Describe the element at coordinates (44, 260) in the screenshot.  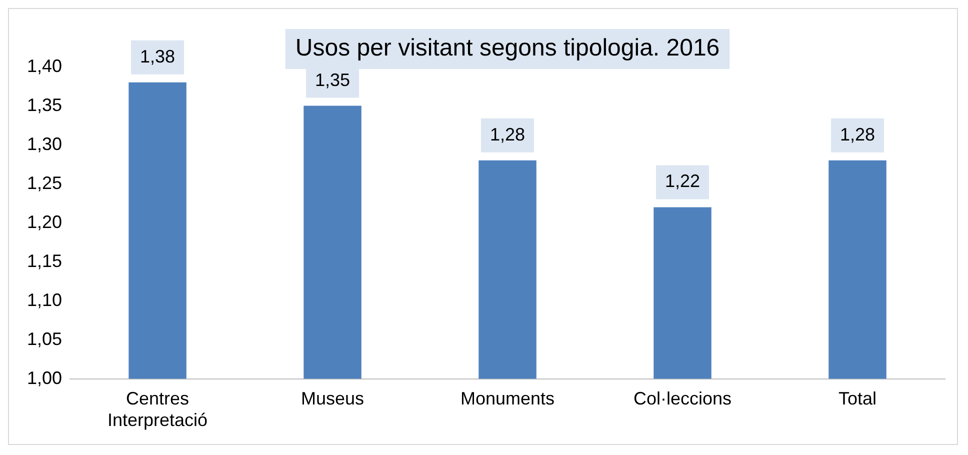
I see `y-tick-label: 1,15` at that location.